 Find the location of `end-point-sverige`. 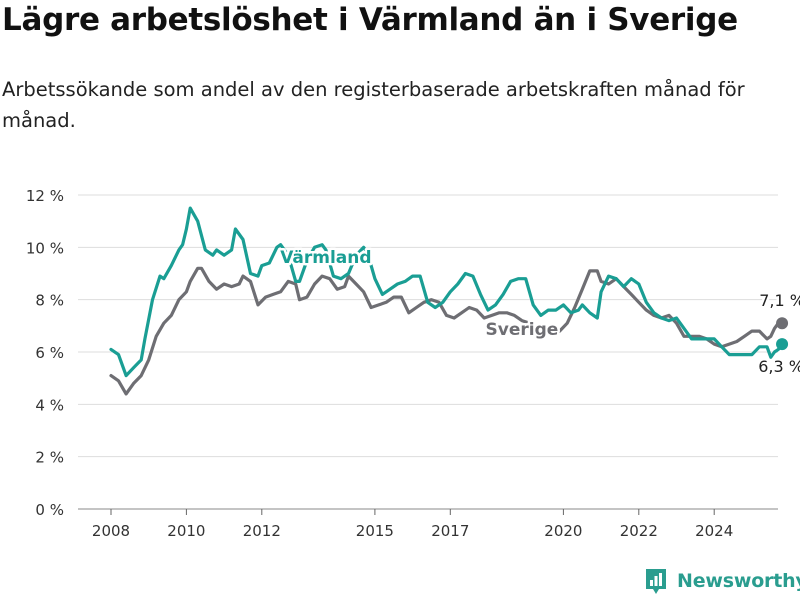

end-point-sverige is located at coordinates (782, 323).